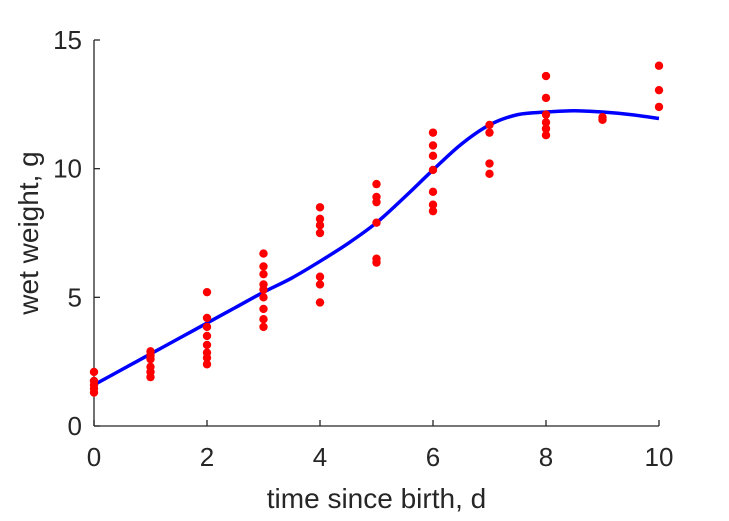 The image size is (729, 521). What do you see at coordinates (376, 498) in the screenshot?
I see `x-axis-label: time since birth, d` at bounding box center [376, 498].